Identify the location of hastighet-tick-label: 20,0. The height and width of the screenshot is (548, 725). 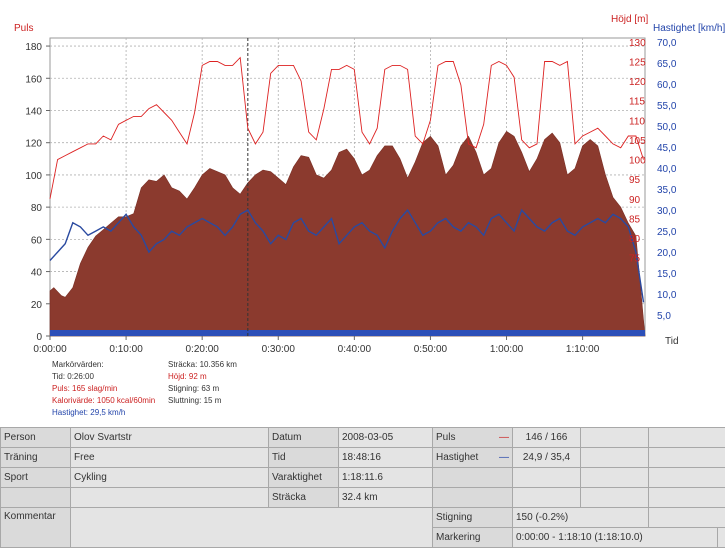
(667, 253).